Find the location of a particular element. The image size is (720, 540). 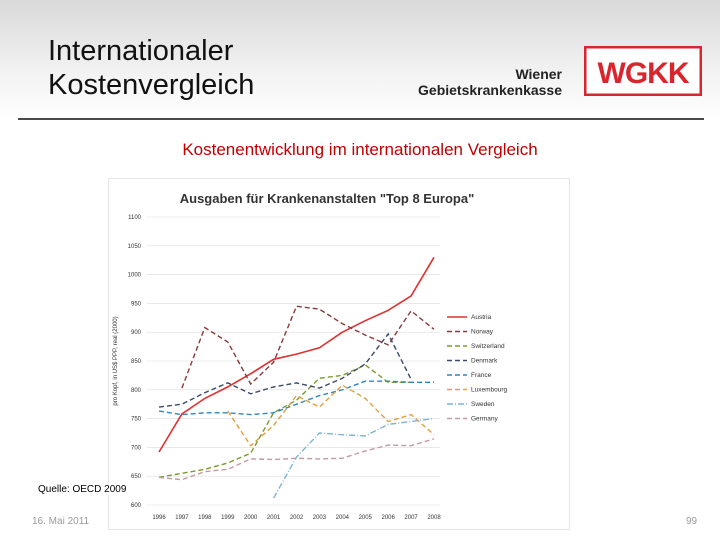

x-tick-label: 2006 is located at coordinates (388, 518).